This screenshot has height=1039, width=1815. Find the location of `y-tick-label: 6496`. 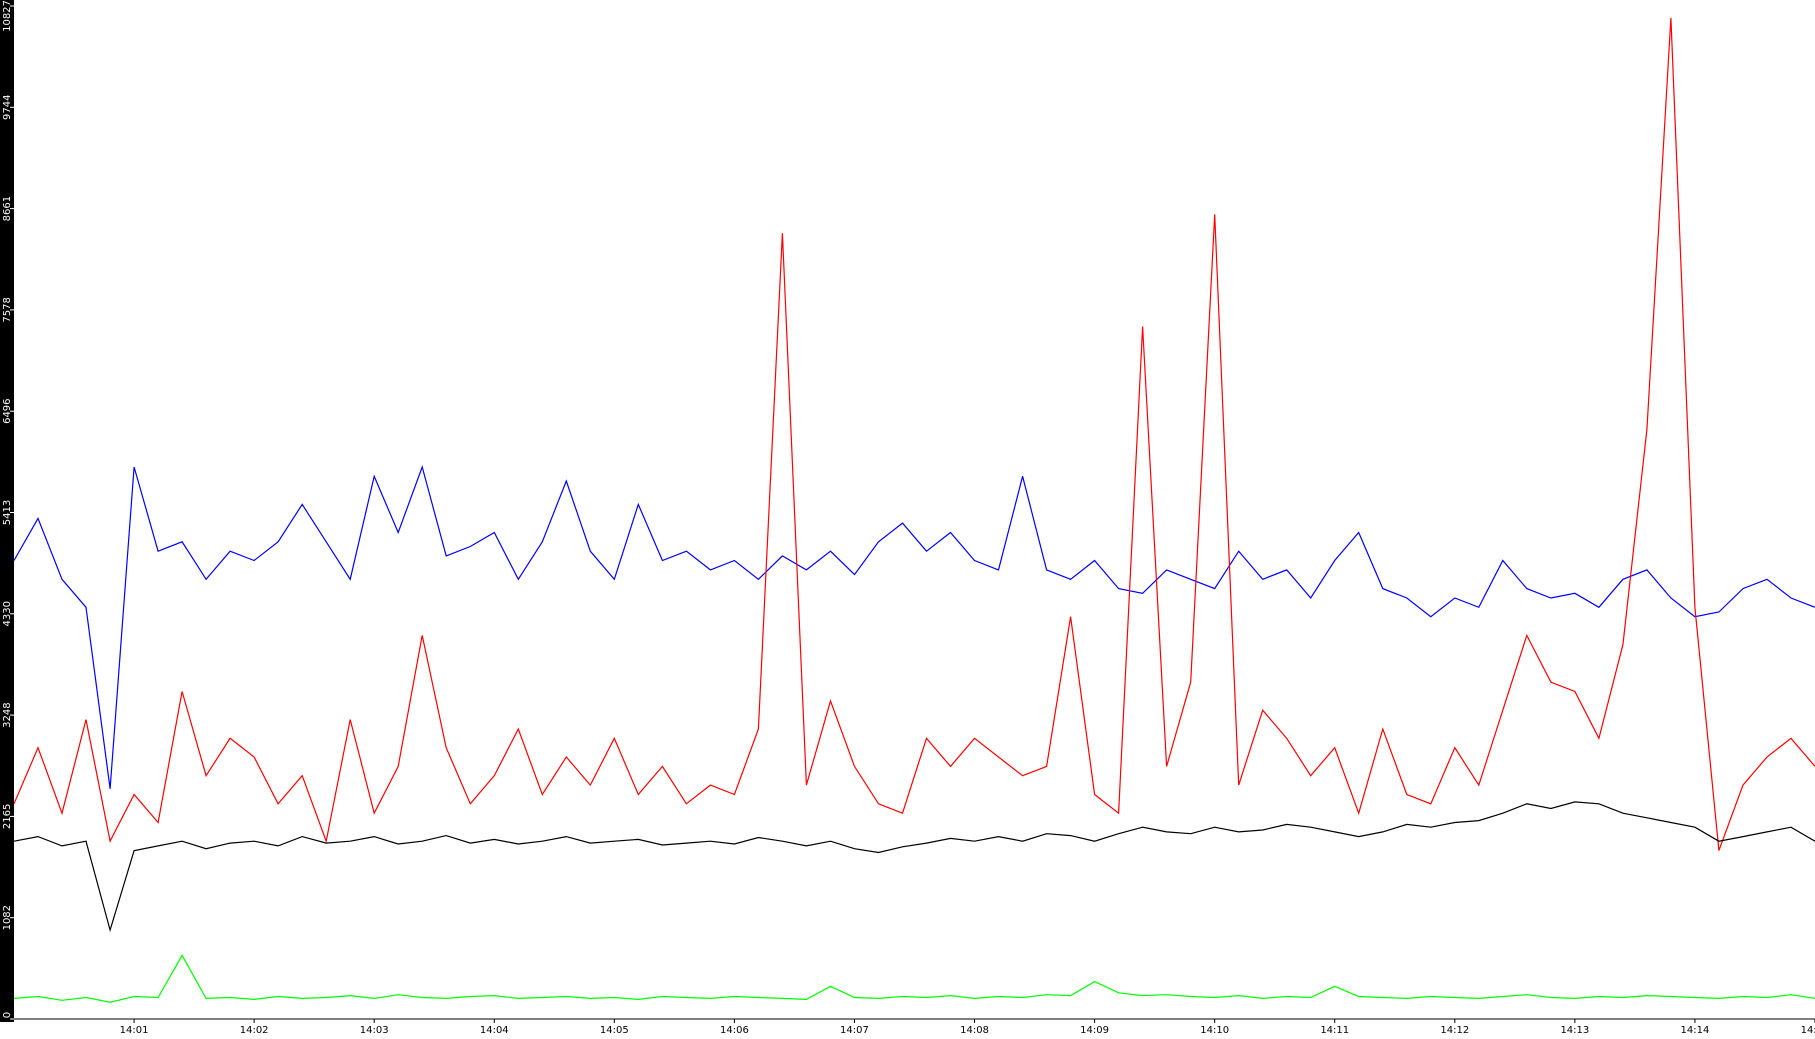

y-tick-label: 6496 is located at coordinates (7, 410).